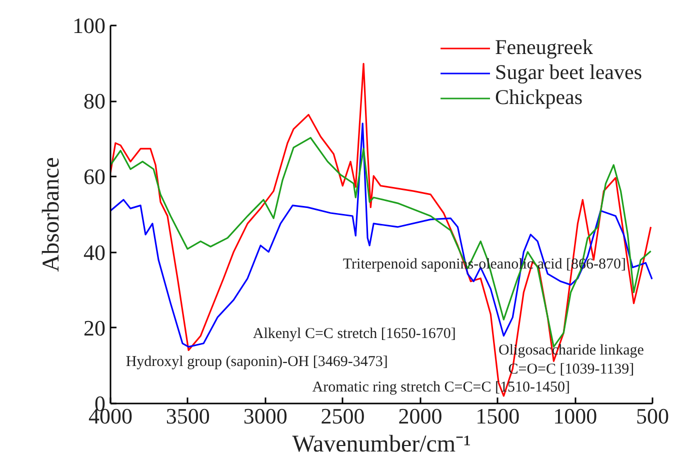 This screenshot has width=676, height=460. What do you see at coordinates (95, 252) in the screenshot?
I see `y-tick-label: 40` at bounding box center [95, 252].